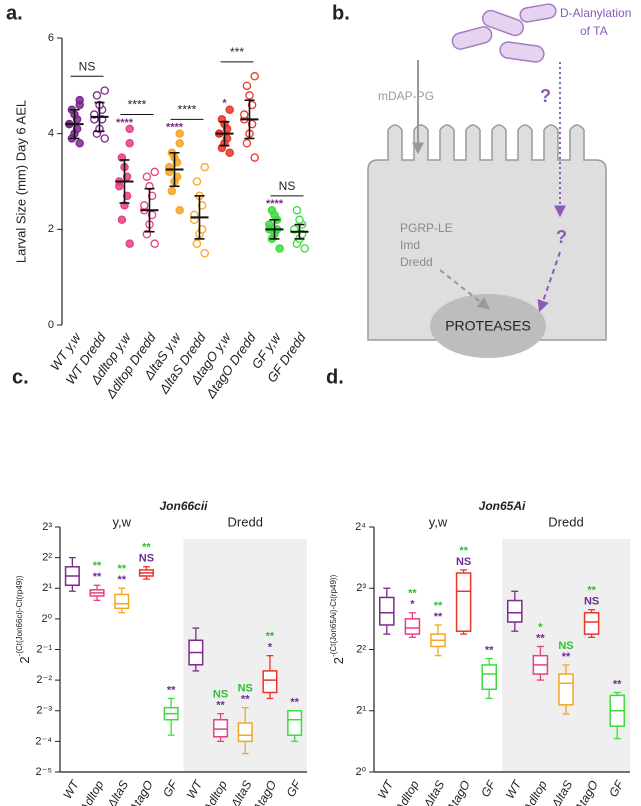  Describe the element at coordinates (594, 31) in the screenshot. I see `bacteria-label: of TA` at that location.